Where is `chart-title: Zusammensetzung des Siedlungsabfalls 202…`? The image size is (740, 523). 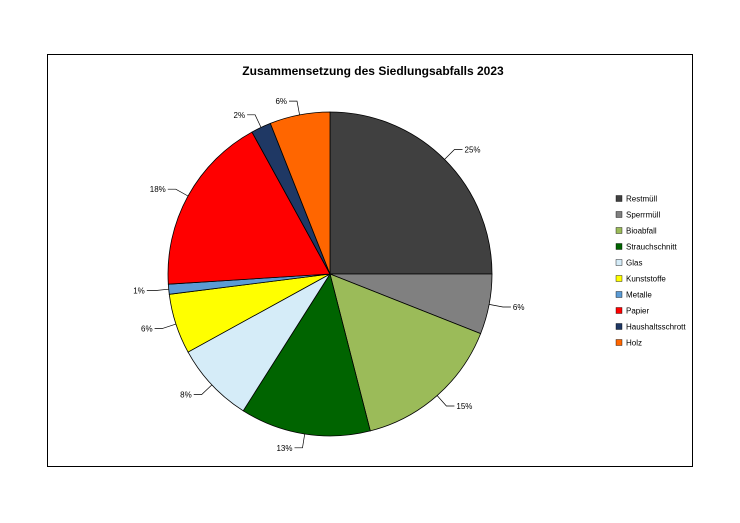
chart-title: Zusammensetzung des Siedlungsabfalls 202… is located at coordinates (373, 71).